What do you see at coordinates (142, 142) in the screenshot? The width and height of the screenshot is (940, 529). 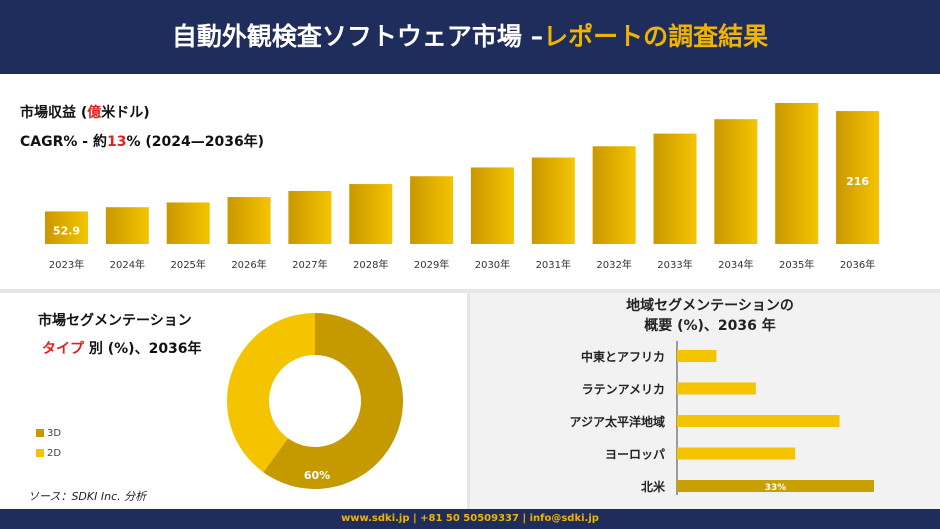 I see `cagr-label: CAGR% - 約13% (2024—2036年)` at bounding box center [142, 142].